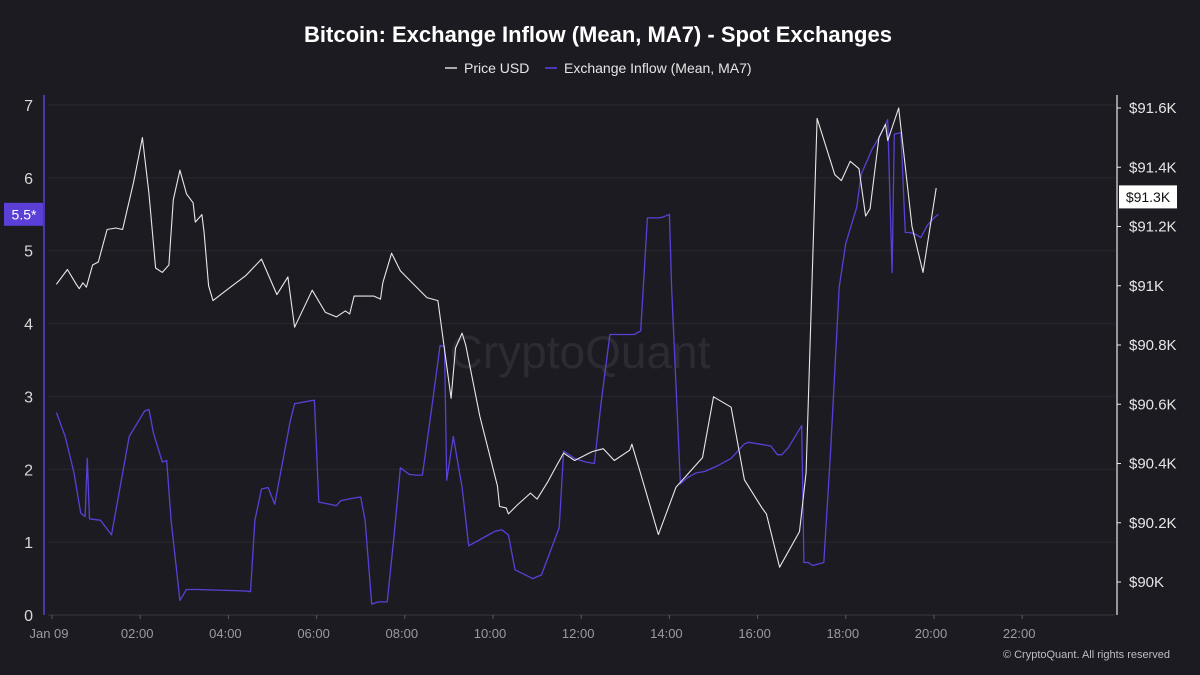  Describe the element at coordinates (28, 325) in the screenshot. I see `left-tick-label: 4` at that location.